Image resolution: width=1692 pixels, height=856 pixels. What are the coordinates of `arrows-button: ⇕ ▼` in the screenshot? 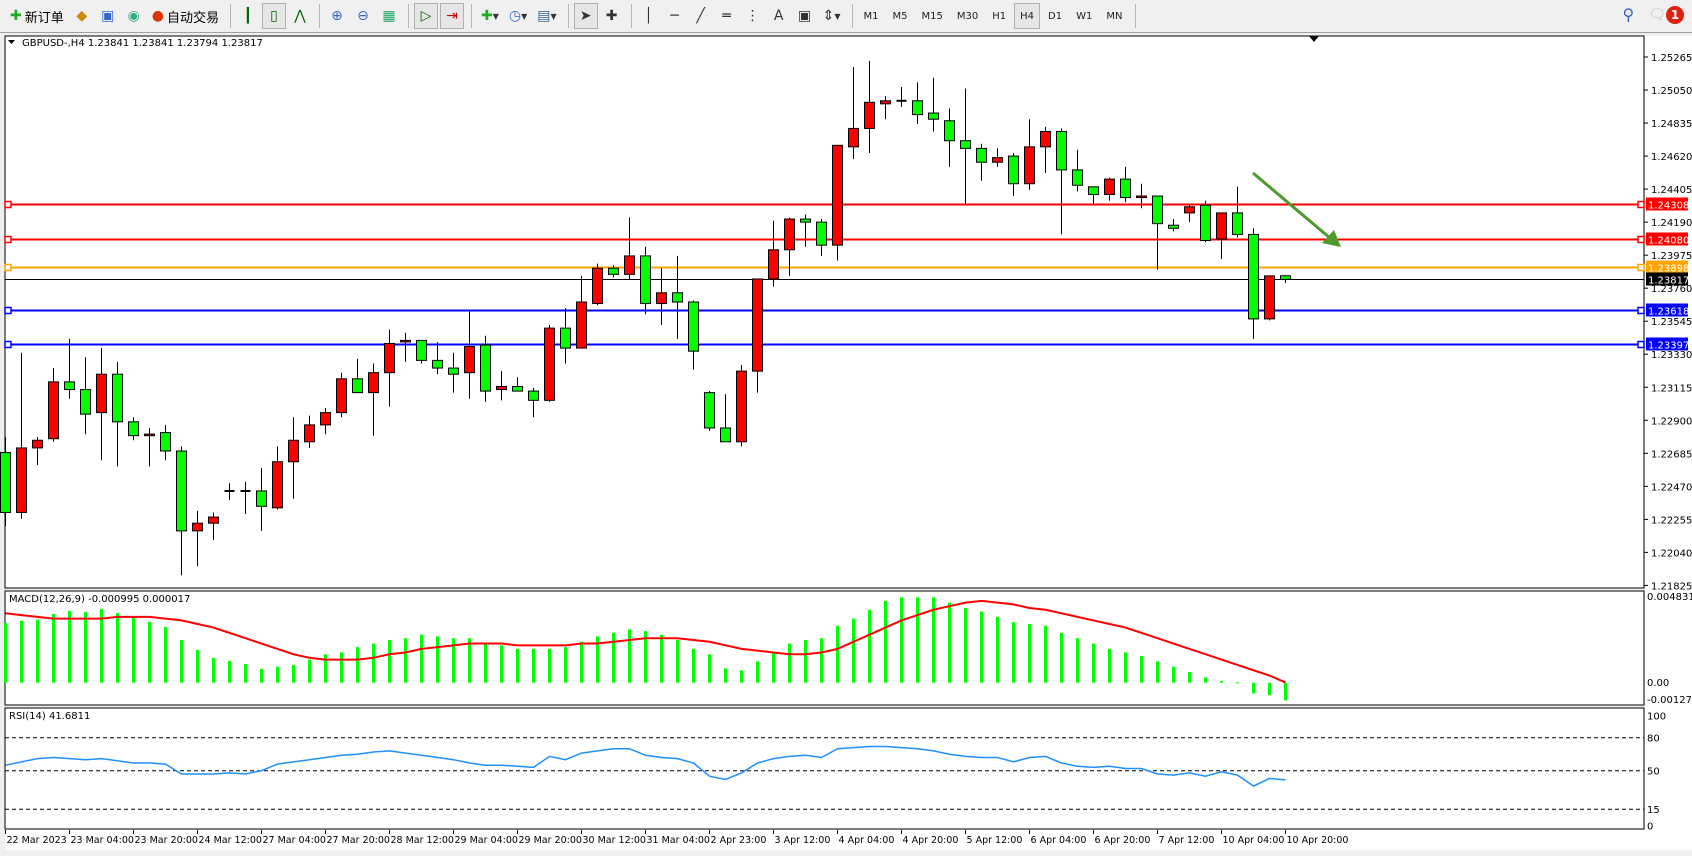 It's located at (831, 16).